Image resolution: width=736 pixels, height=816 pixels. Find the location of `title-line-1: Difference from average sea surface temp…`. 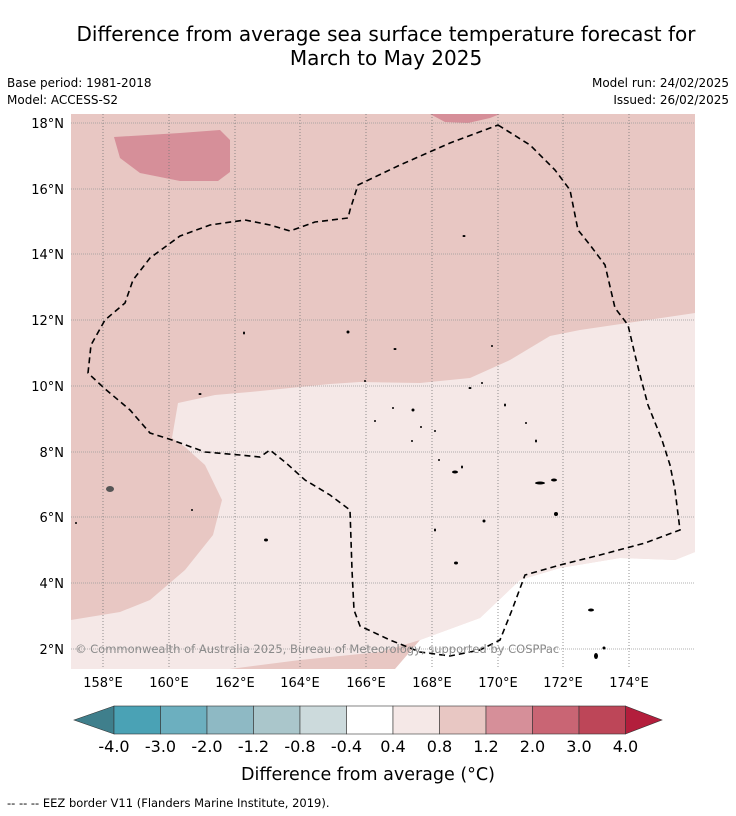

title-line-1: Difference from average sea surface temp… is located at coordinates (386, 34).